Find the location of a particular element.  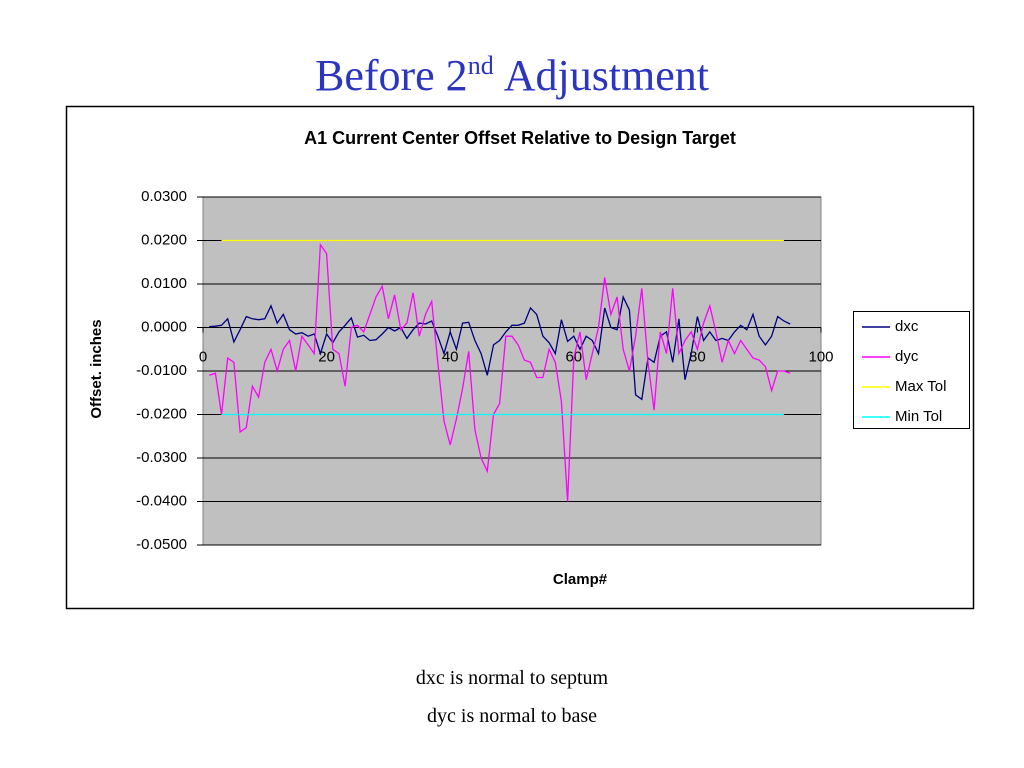

x-tick-label: 100 is located at coordinates (820, 356).